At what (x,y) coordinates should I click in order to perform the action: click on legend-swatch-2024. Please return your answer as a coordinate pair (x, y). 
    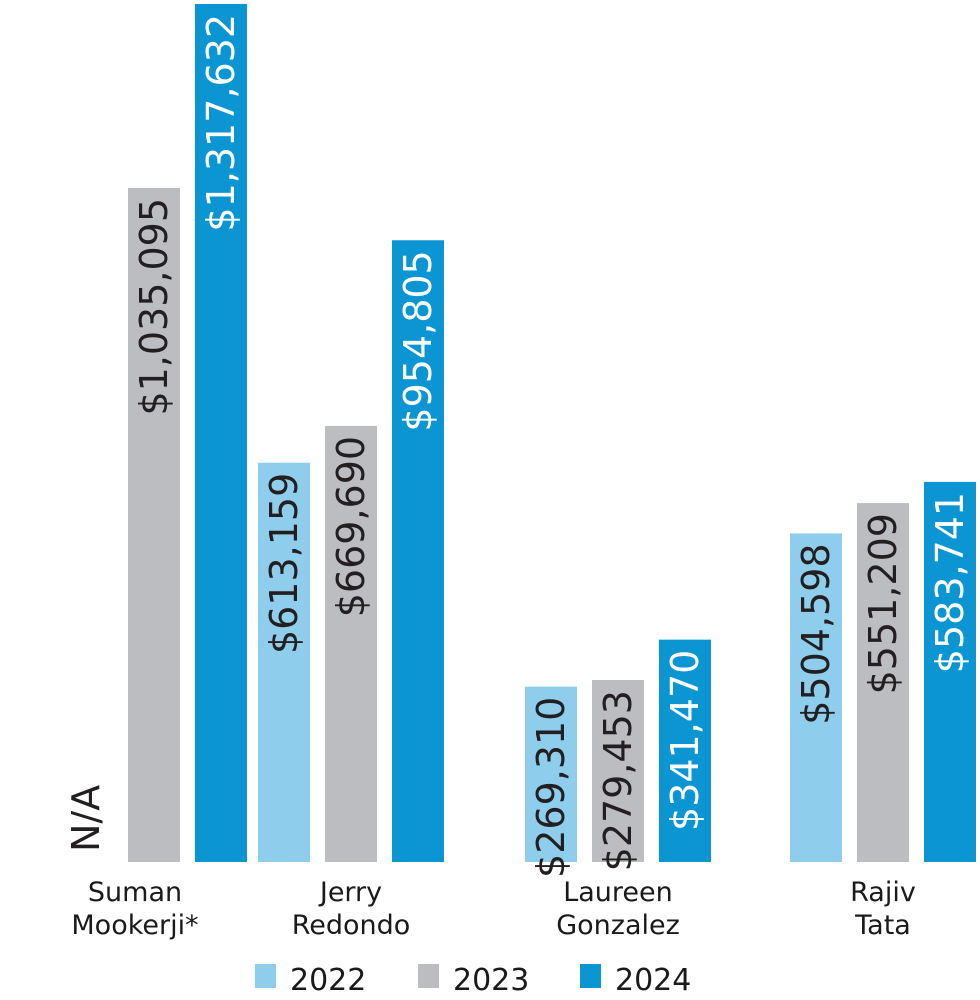
    Looking at the image, I should click on (590, 976).